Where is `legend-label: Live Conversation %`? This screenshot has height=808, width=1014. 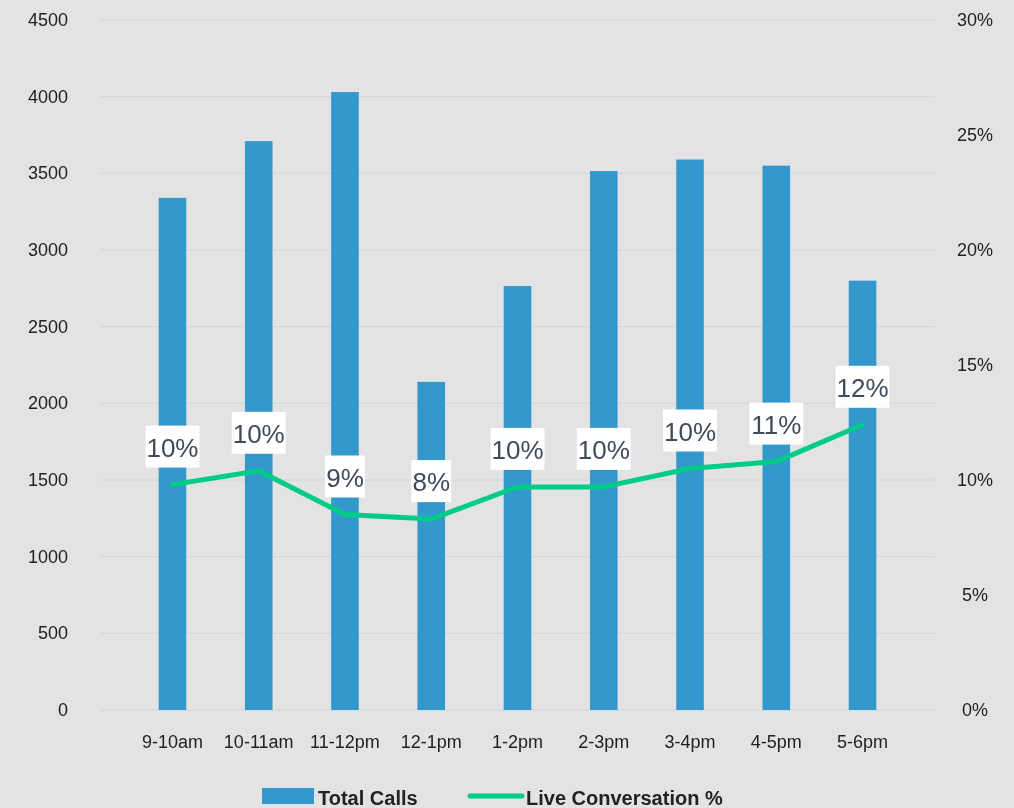 legend-label: Live Conversation % is located at coordinates (624, 797).